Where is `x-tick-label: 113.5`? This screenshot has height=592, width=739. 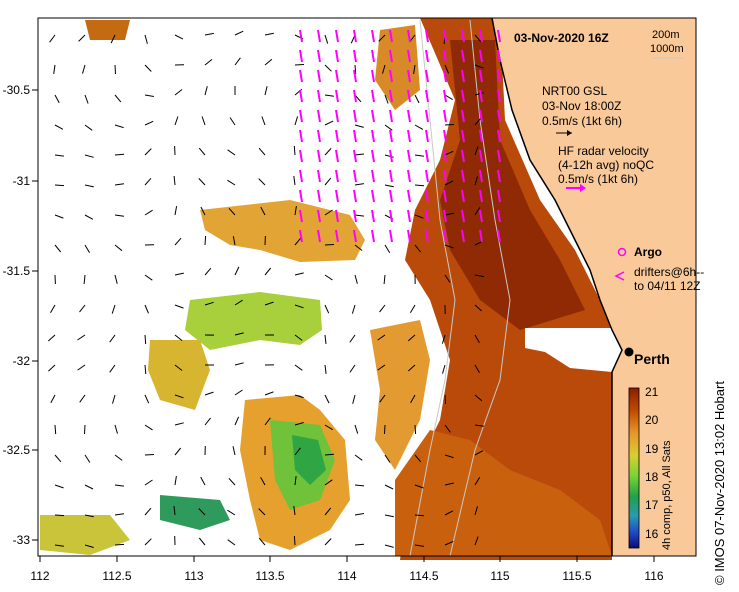 x-tick-label: 113.5 is located at coordinates (269, 576).